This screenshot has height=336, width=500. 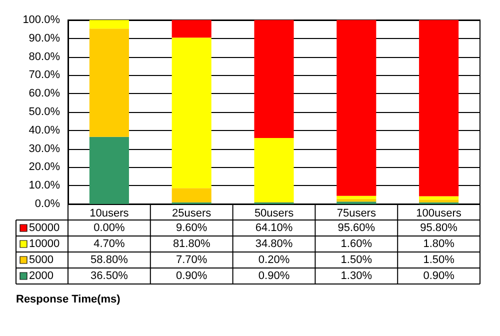 I want to click on data-label: 9.60%, so click(x=192, y=228).